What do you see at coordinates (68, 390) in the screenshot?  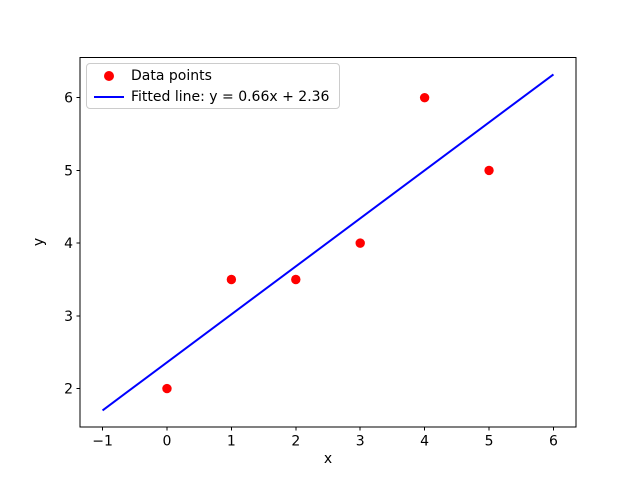 I see `y-tick-label: 2` at bounding box center [68, 390].